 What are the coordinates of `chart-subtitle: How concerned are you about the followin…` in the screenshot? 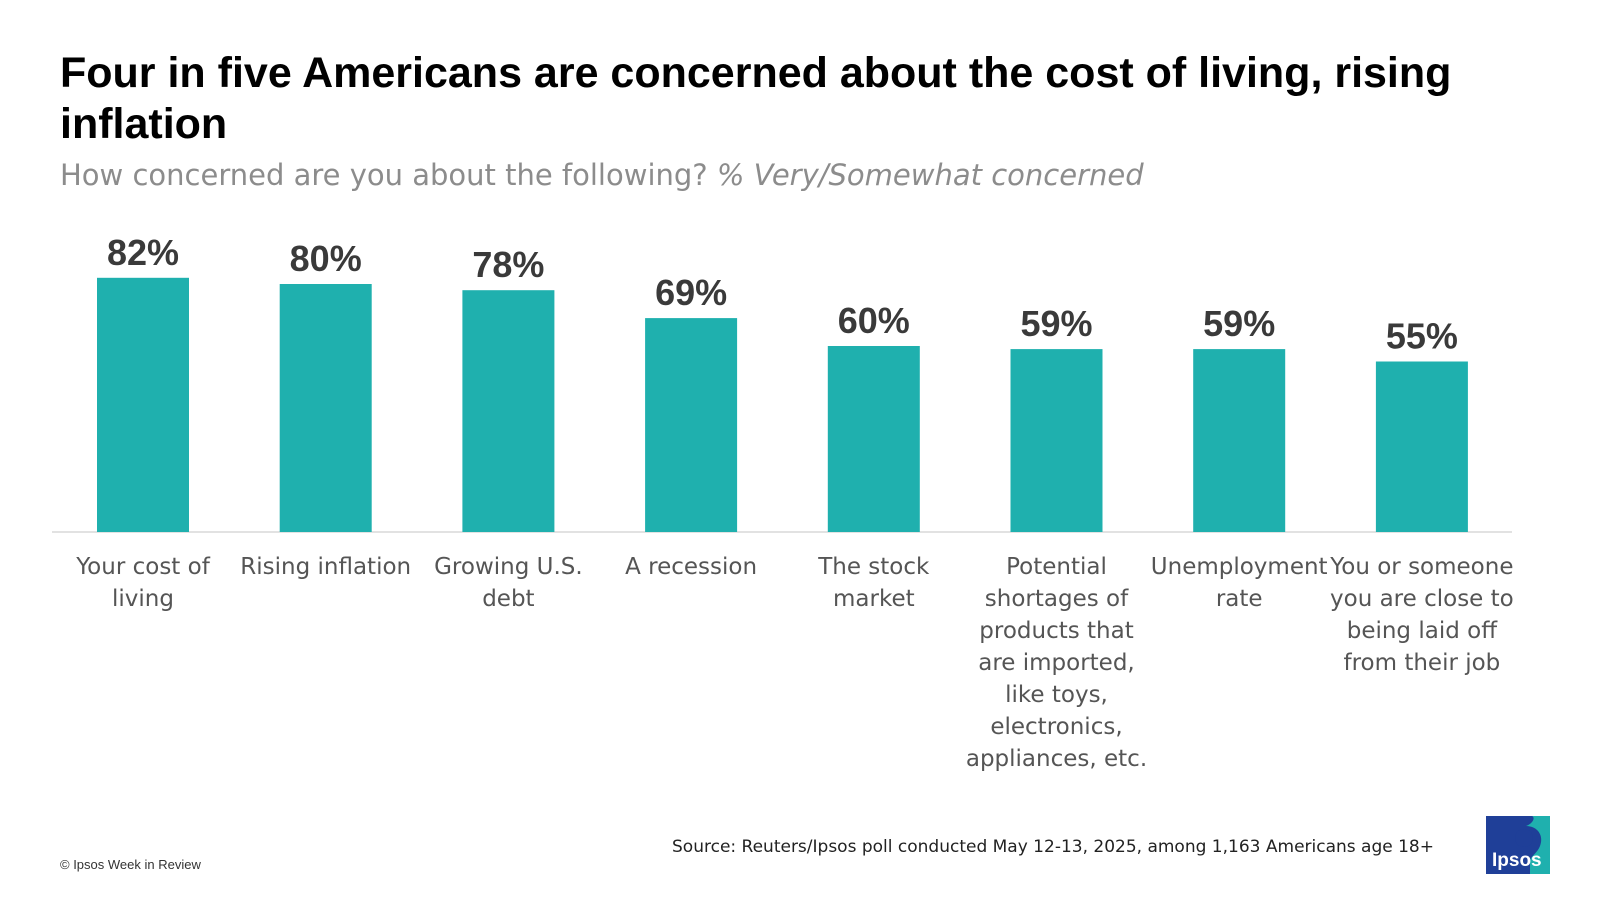 It's located at (795, 175).